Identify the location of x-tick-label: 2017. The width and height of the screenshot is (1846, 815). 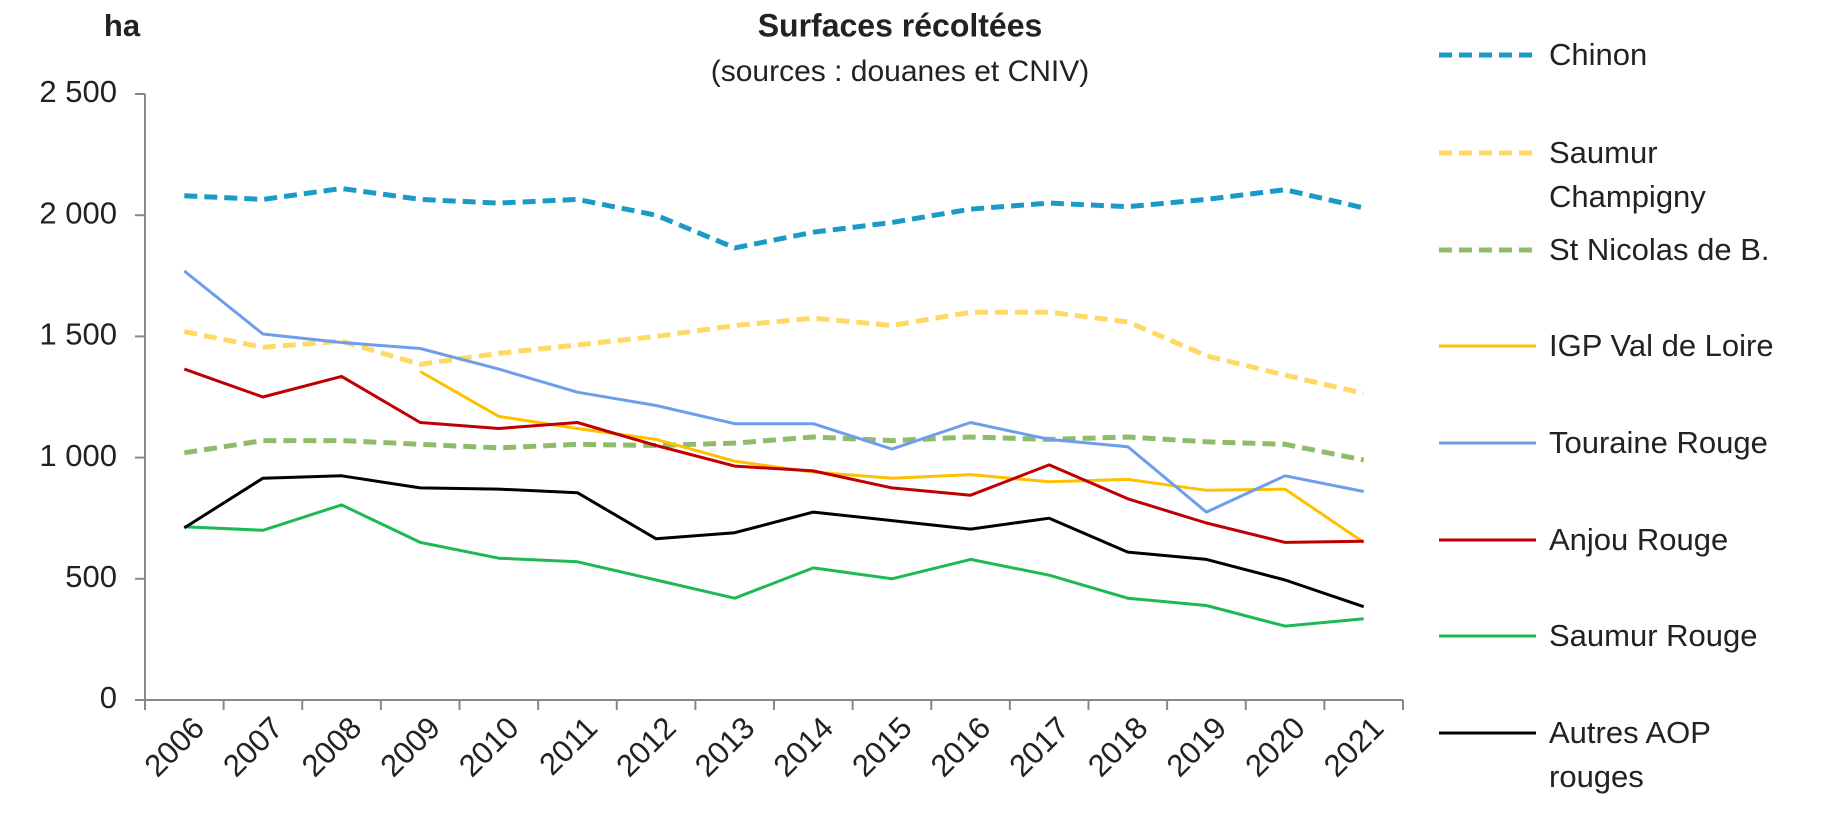
(1039, 747).